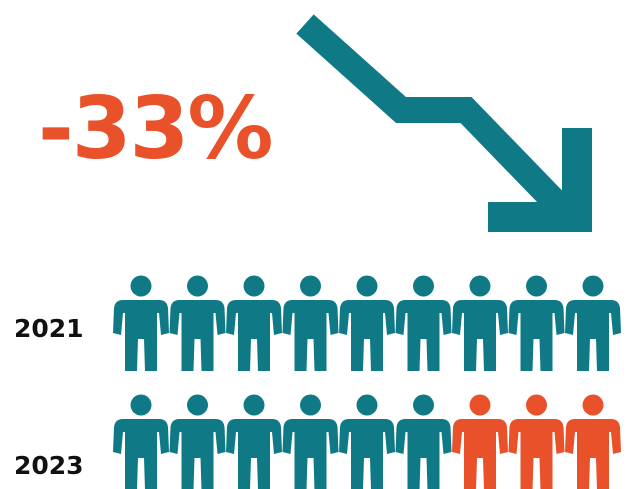 The image size is (627, 489). What do you see at coordinates (49, 465) in the screenshot?
I see `row-label-2023: 2023` at bounding box center [49, 465].